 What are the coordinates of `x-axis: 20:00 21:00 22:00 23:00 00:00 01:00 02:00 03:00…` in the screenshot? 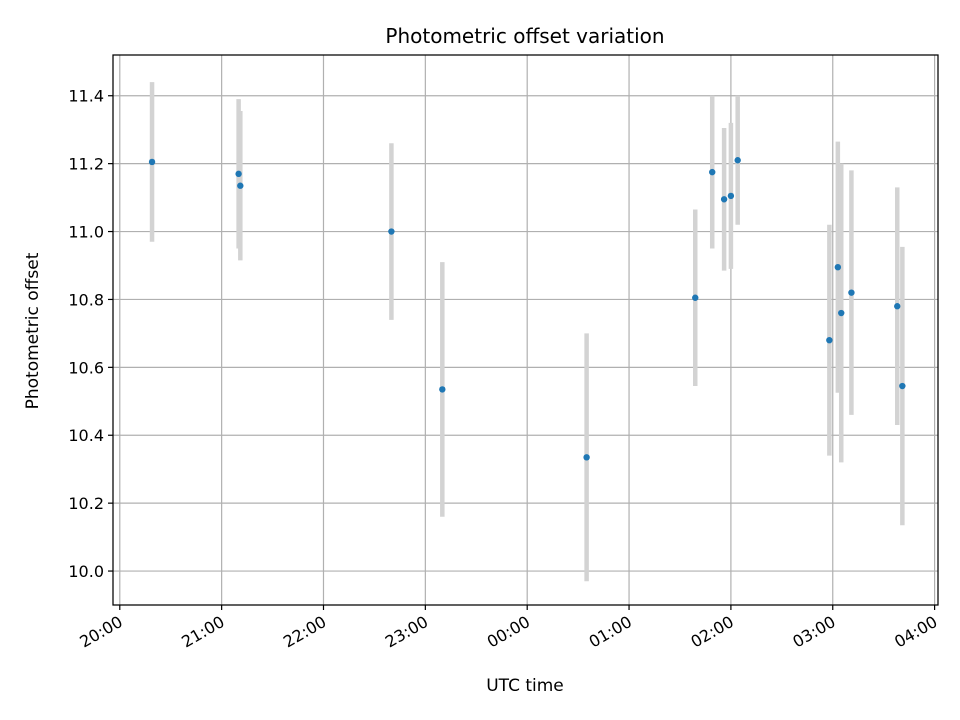 It's located at (508, 628).